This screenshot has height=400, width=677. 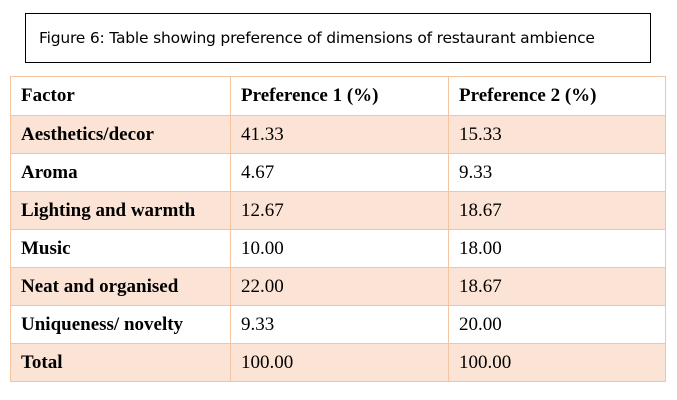 I want to click on preference-1-cell: 4.67, so click(x=339, y=172).